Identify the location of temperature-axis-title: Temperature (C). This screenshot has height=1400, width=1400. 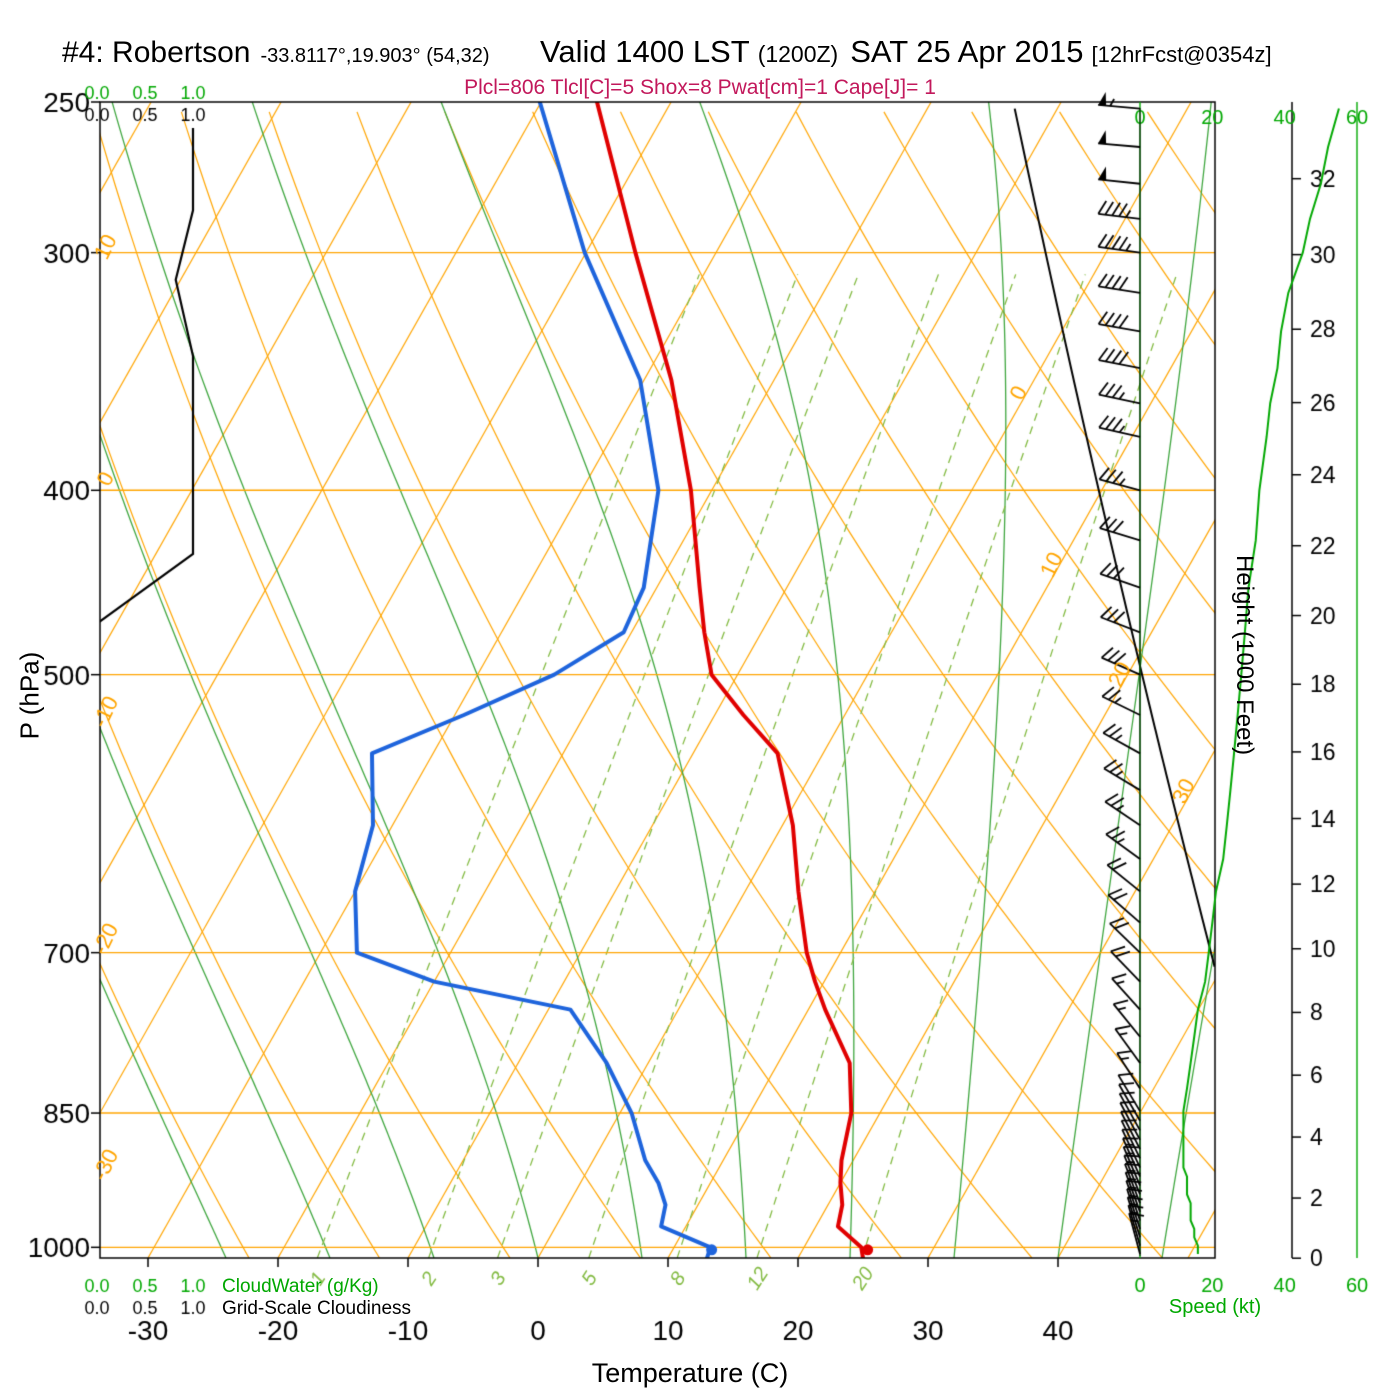
(690, 1373).